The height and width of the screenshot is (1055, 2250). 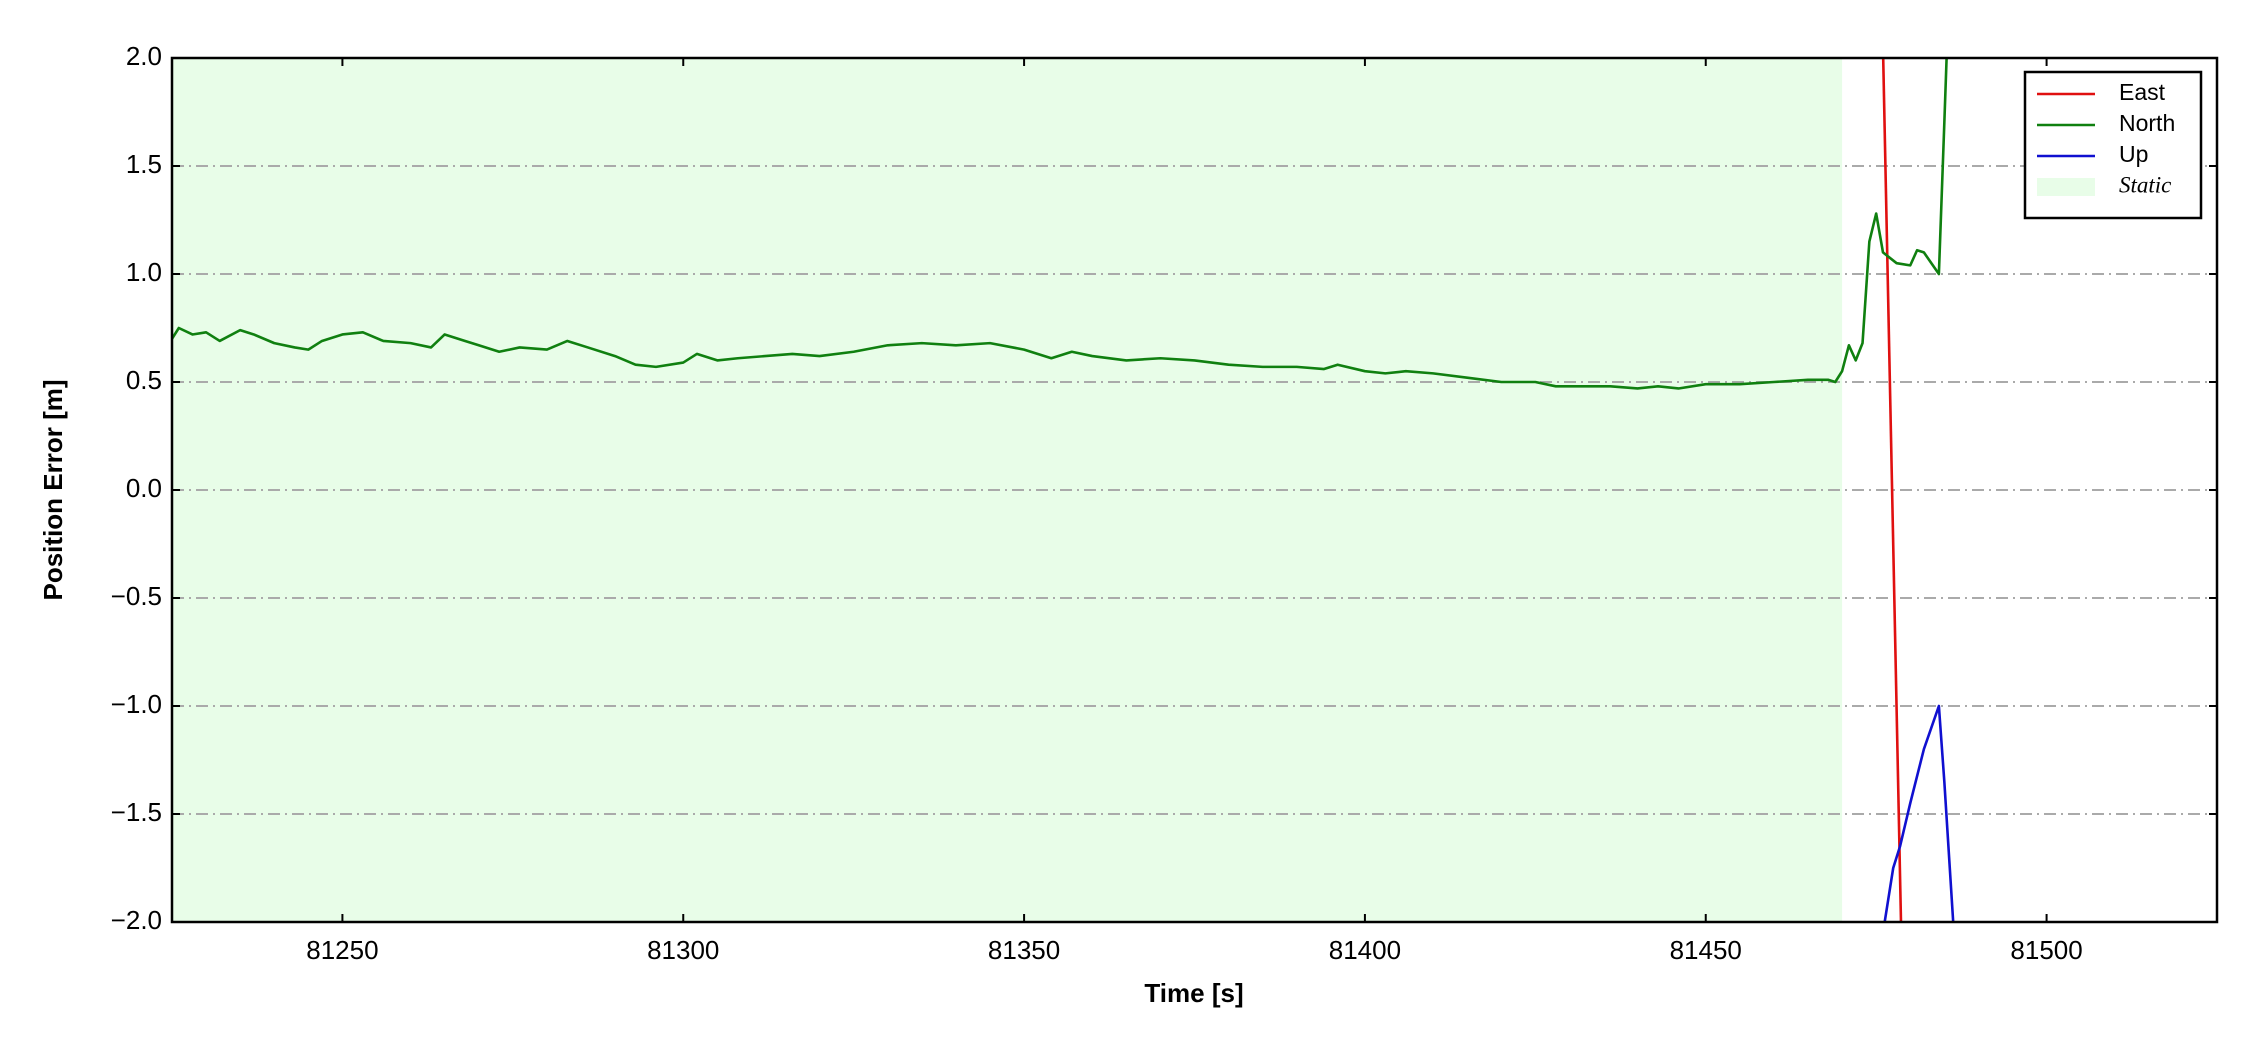 I want to click on y-axis-label: Position Error [m], so click(x=53, y=489).